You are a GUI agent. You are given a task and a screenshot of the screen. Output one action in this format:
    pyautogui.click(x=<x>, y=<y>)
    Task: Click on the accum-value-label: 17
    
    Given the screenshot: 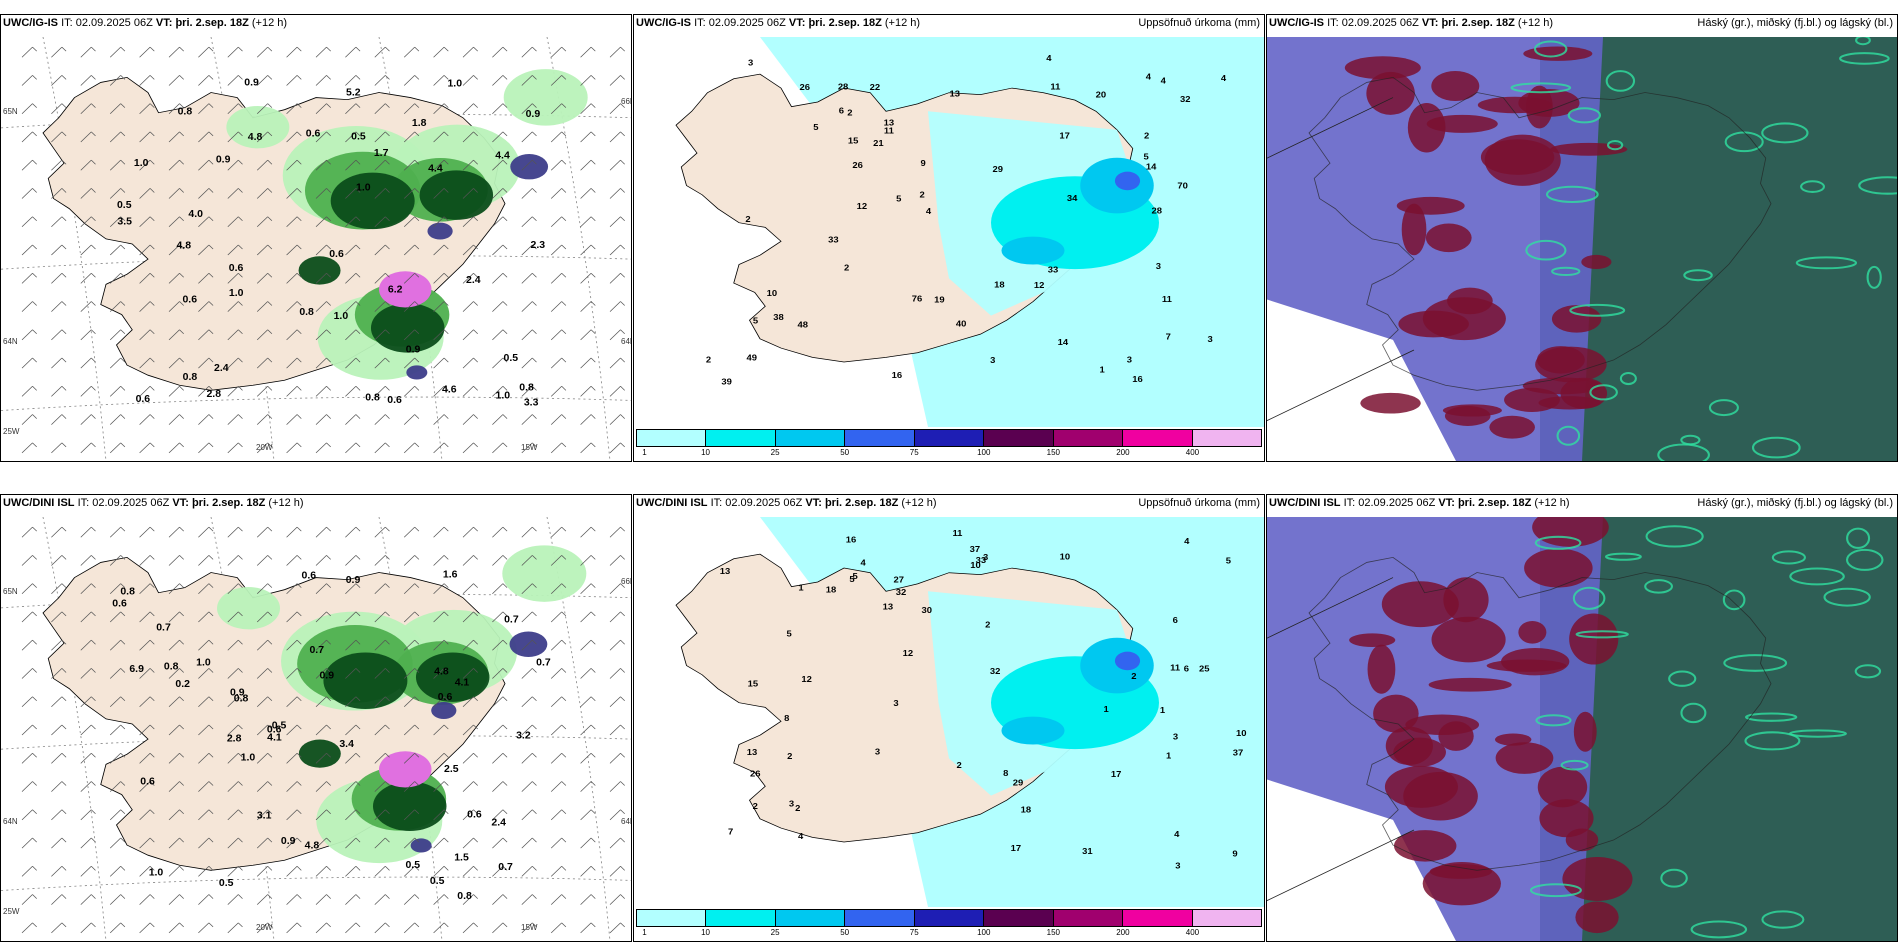 What is the action you would take?
    pyautogui.click(x=1016, y=848)
    